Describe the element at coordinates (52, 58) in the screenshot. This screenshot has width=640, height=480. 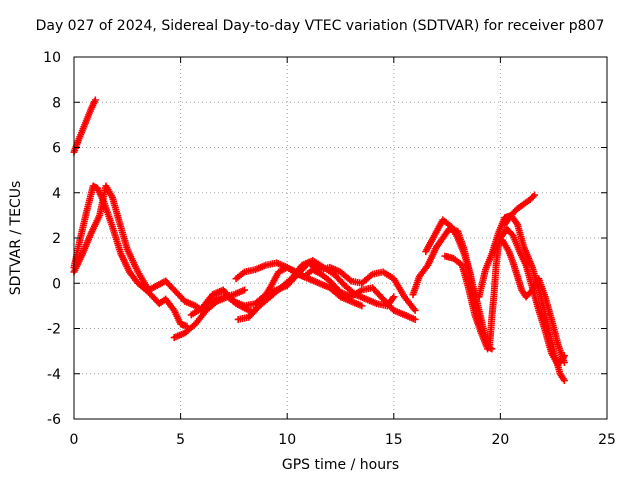
I see `y-tick-label: 10` at that location.